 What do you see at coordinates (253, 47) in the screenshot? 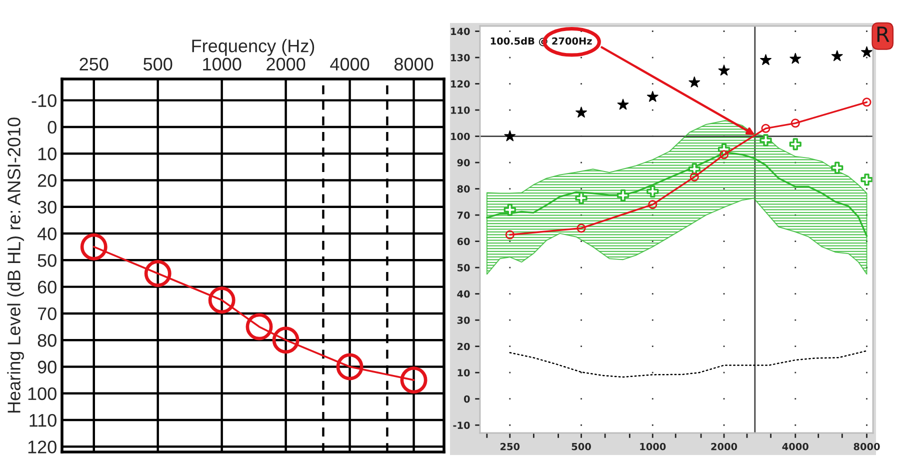
I see `x-axis-title: Frequency (Hz)` at bounding box center [253, 47].